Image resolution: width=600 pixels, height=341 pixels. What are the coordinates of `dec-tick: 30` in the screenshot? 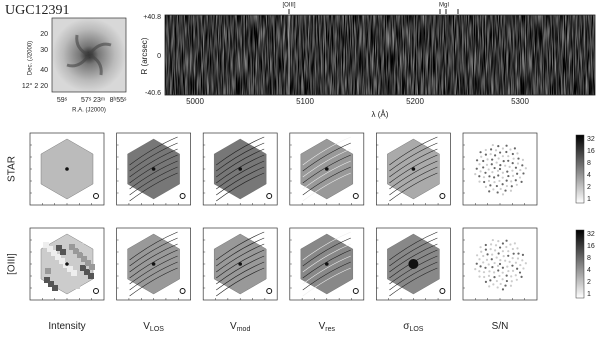 It's located at (44, 50).